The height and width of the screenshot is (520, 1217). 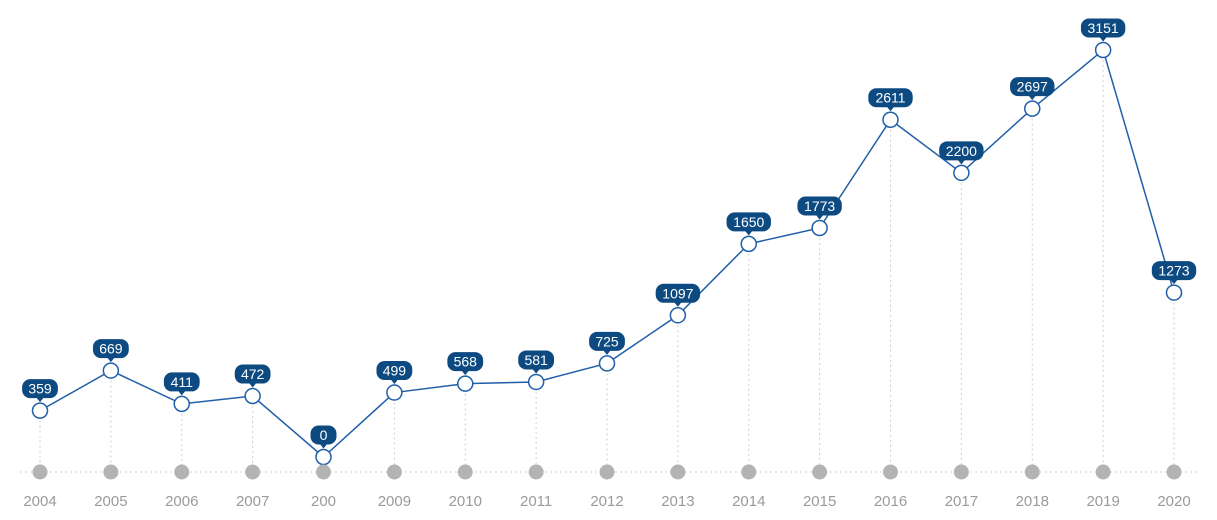 I want to click on data-label-text: 2200, so click(x=961, y=151).